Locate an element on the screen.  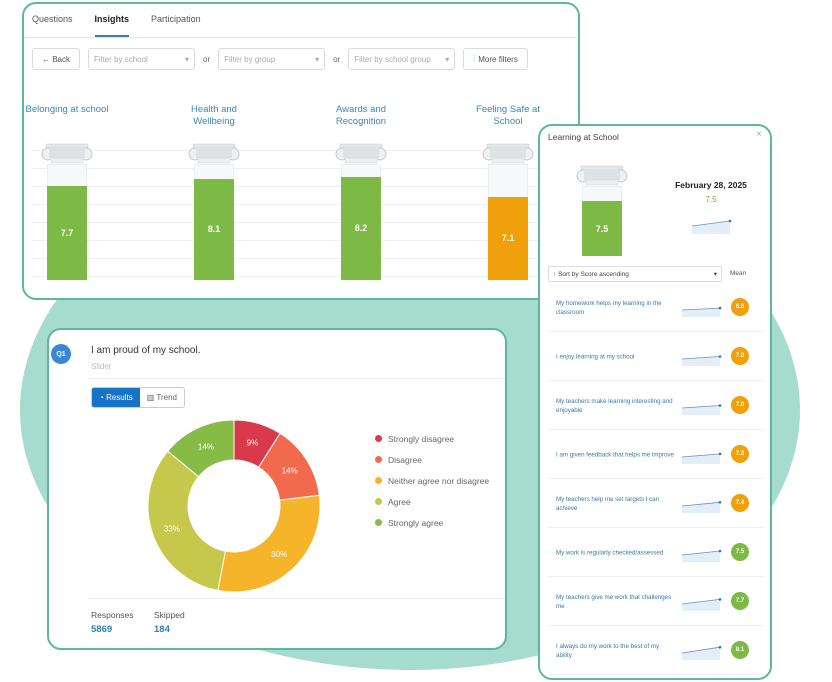
donut-slice-neither-agree-nor-disagree is located at coordinates (269, 543).